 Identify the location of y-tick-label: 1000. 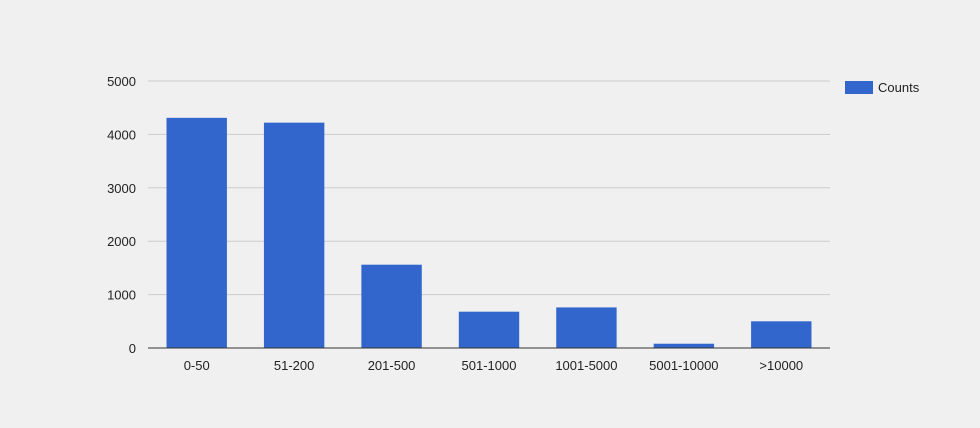
(121, 295).